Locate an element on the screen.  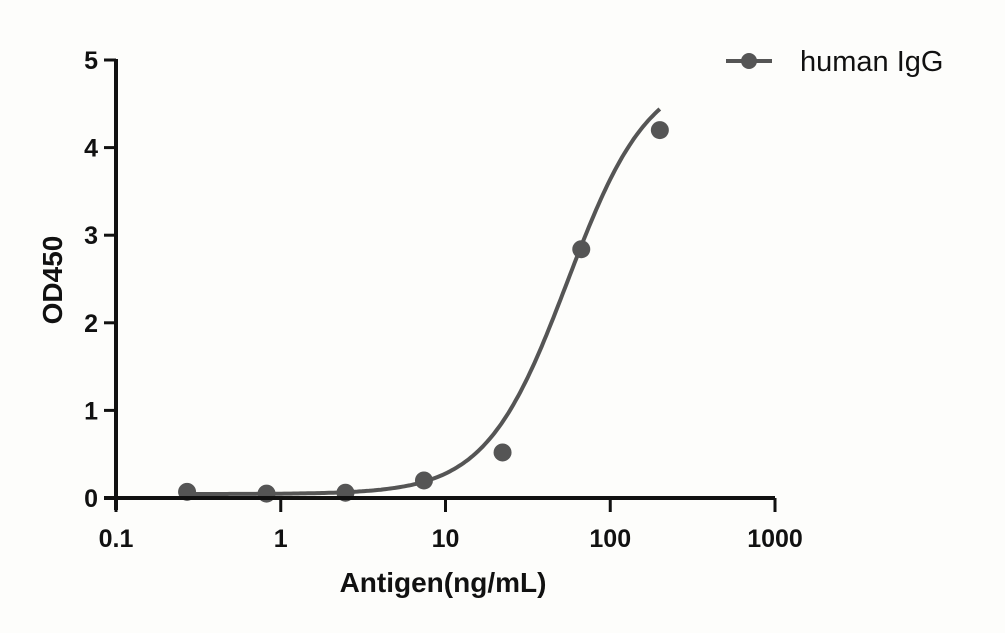
legend: human IgG is located at coordinates (834, 62).